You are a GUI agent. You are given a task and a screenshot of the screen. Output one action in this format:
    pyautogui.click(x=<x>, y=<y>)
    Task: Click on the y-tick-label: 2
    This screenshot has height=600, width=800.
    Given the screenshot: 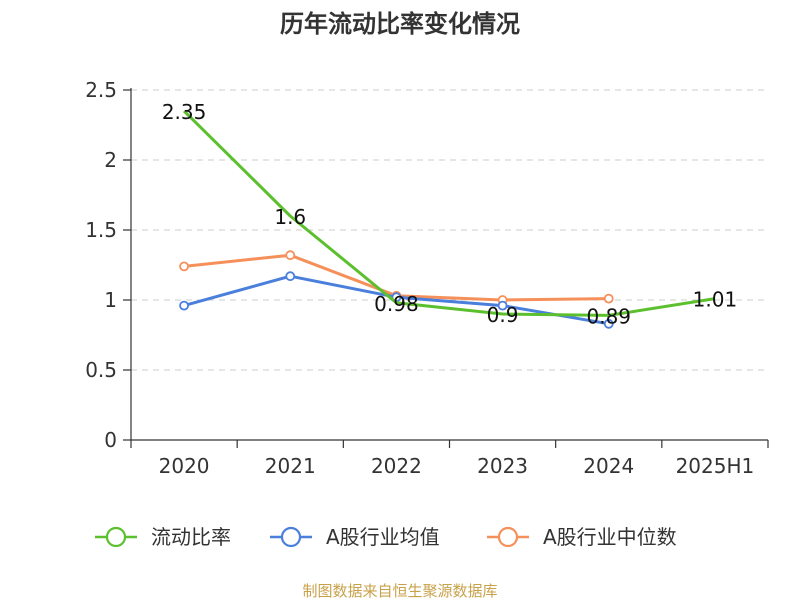 What is the action you would take?
    pyautogui.click(x=110, y=160)
    